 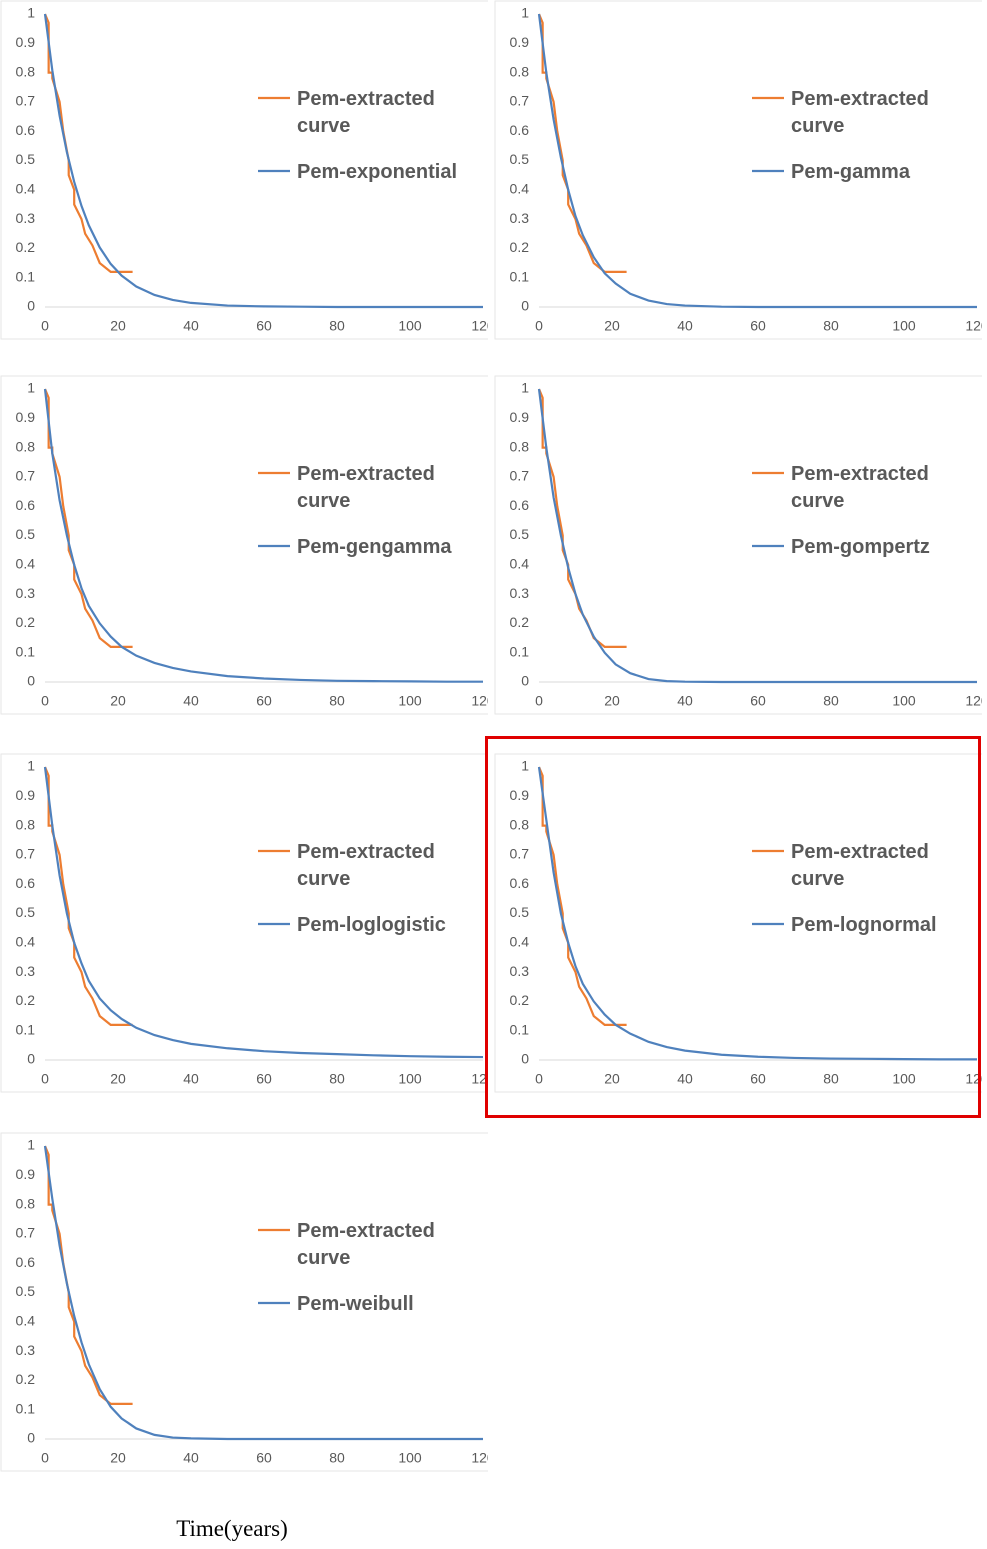 What do you see at coordinates (860, 547) in the screenshot?
I see `legend-label: Pem-gompertz` at bounding box center [860, 547].